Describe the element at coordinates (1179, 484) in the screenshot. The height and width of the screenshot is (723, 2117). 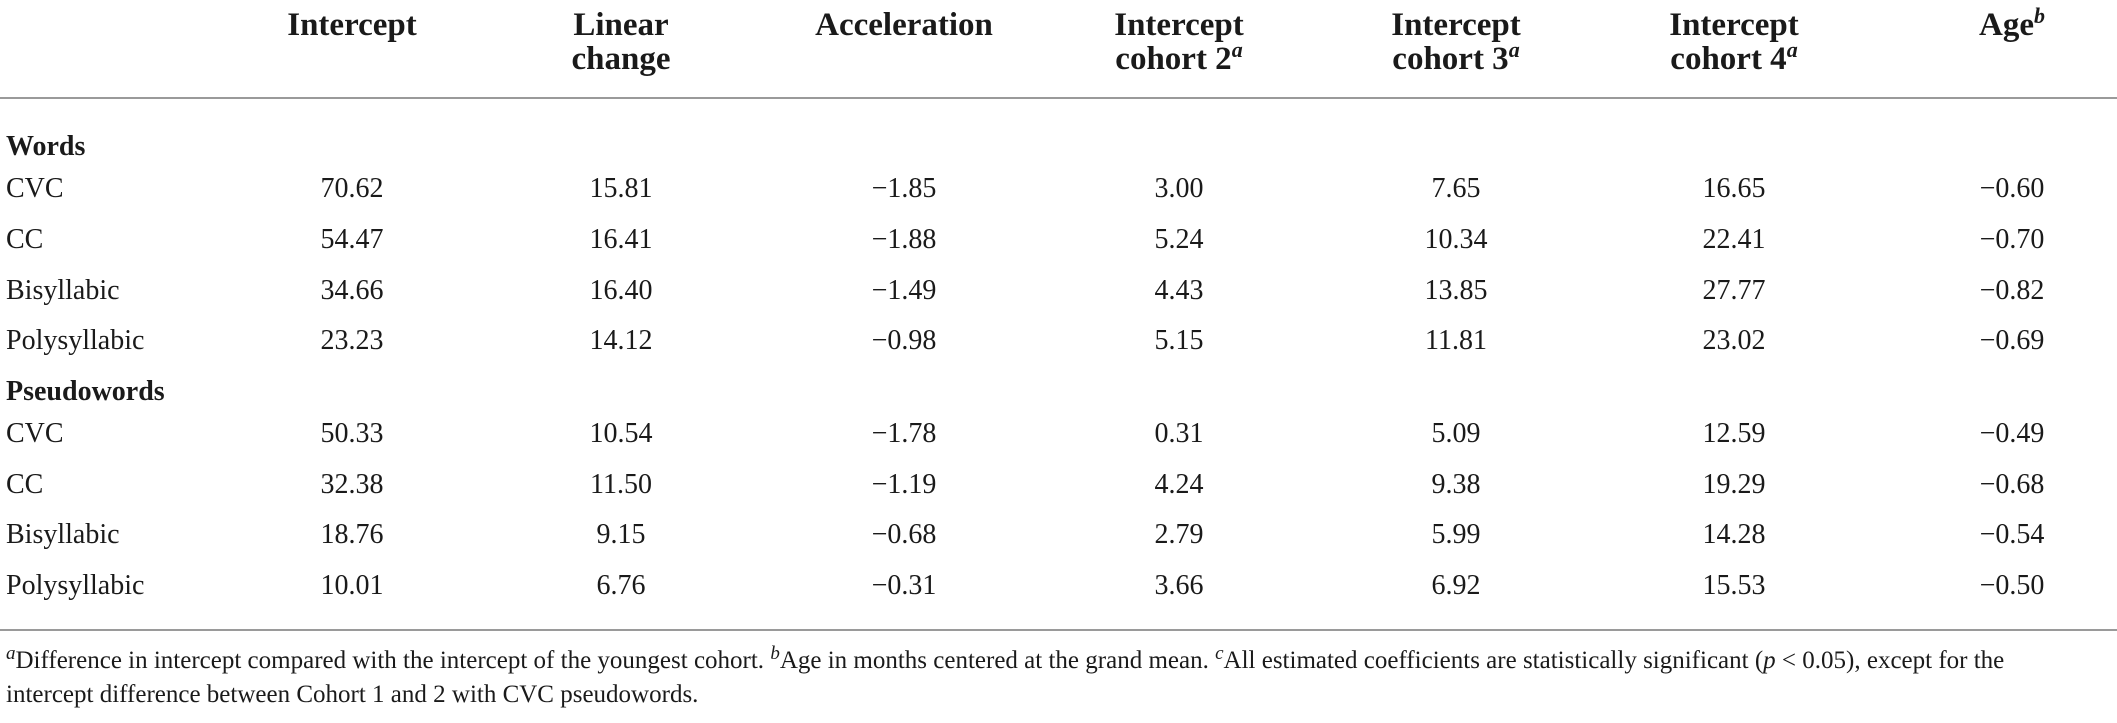
I see `table-cell: 4.24` at that location.